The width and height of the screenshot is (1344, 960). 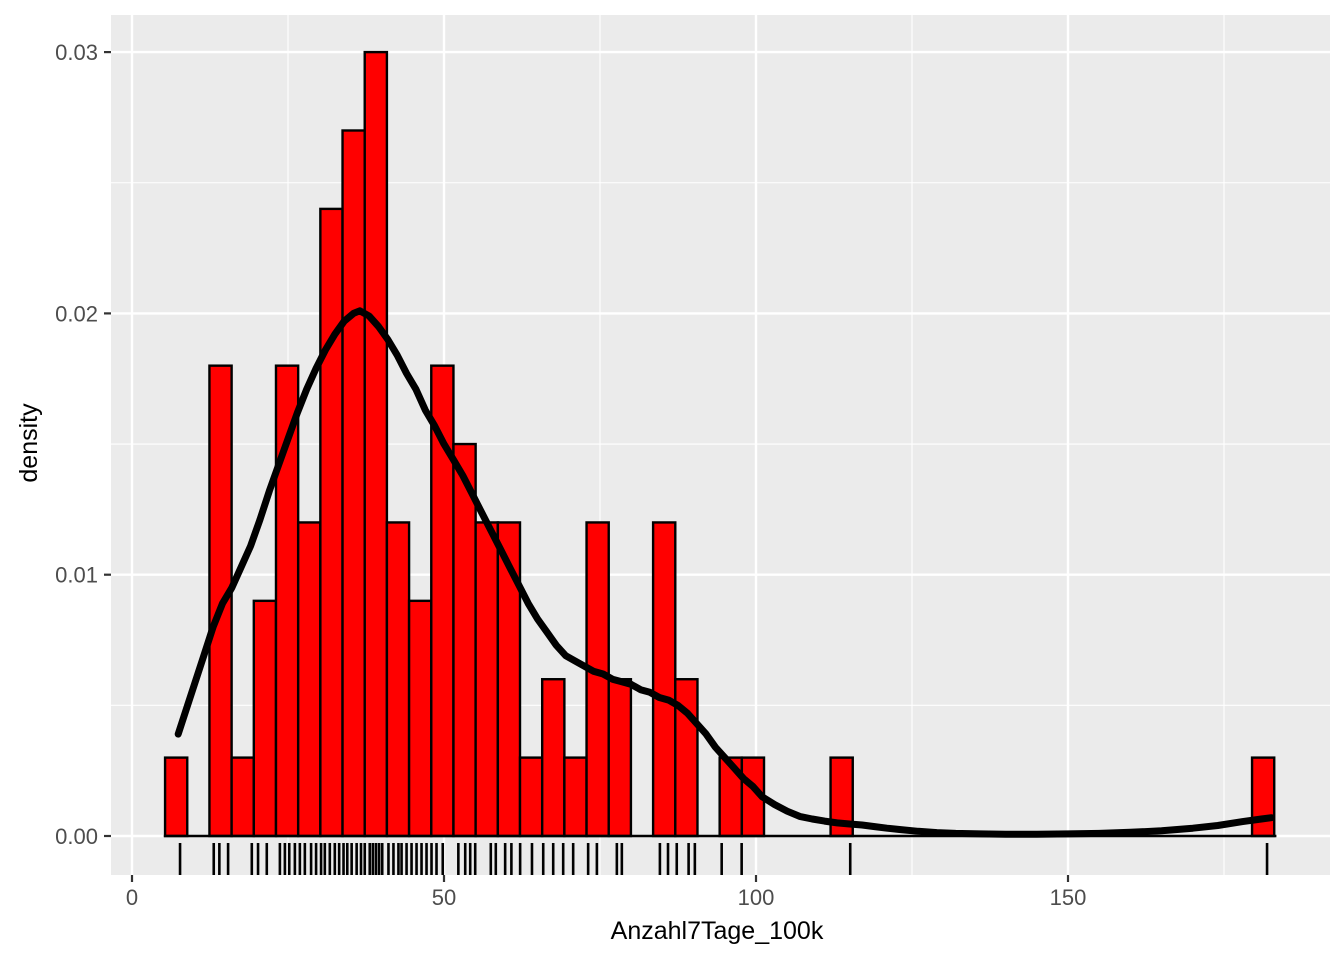 I want to click on y-tick-label: 0.01, so click(x=76, y=575).